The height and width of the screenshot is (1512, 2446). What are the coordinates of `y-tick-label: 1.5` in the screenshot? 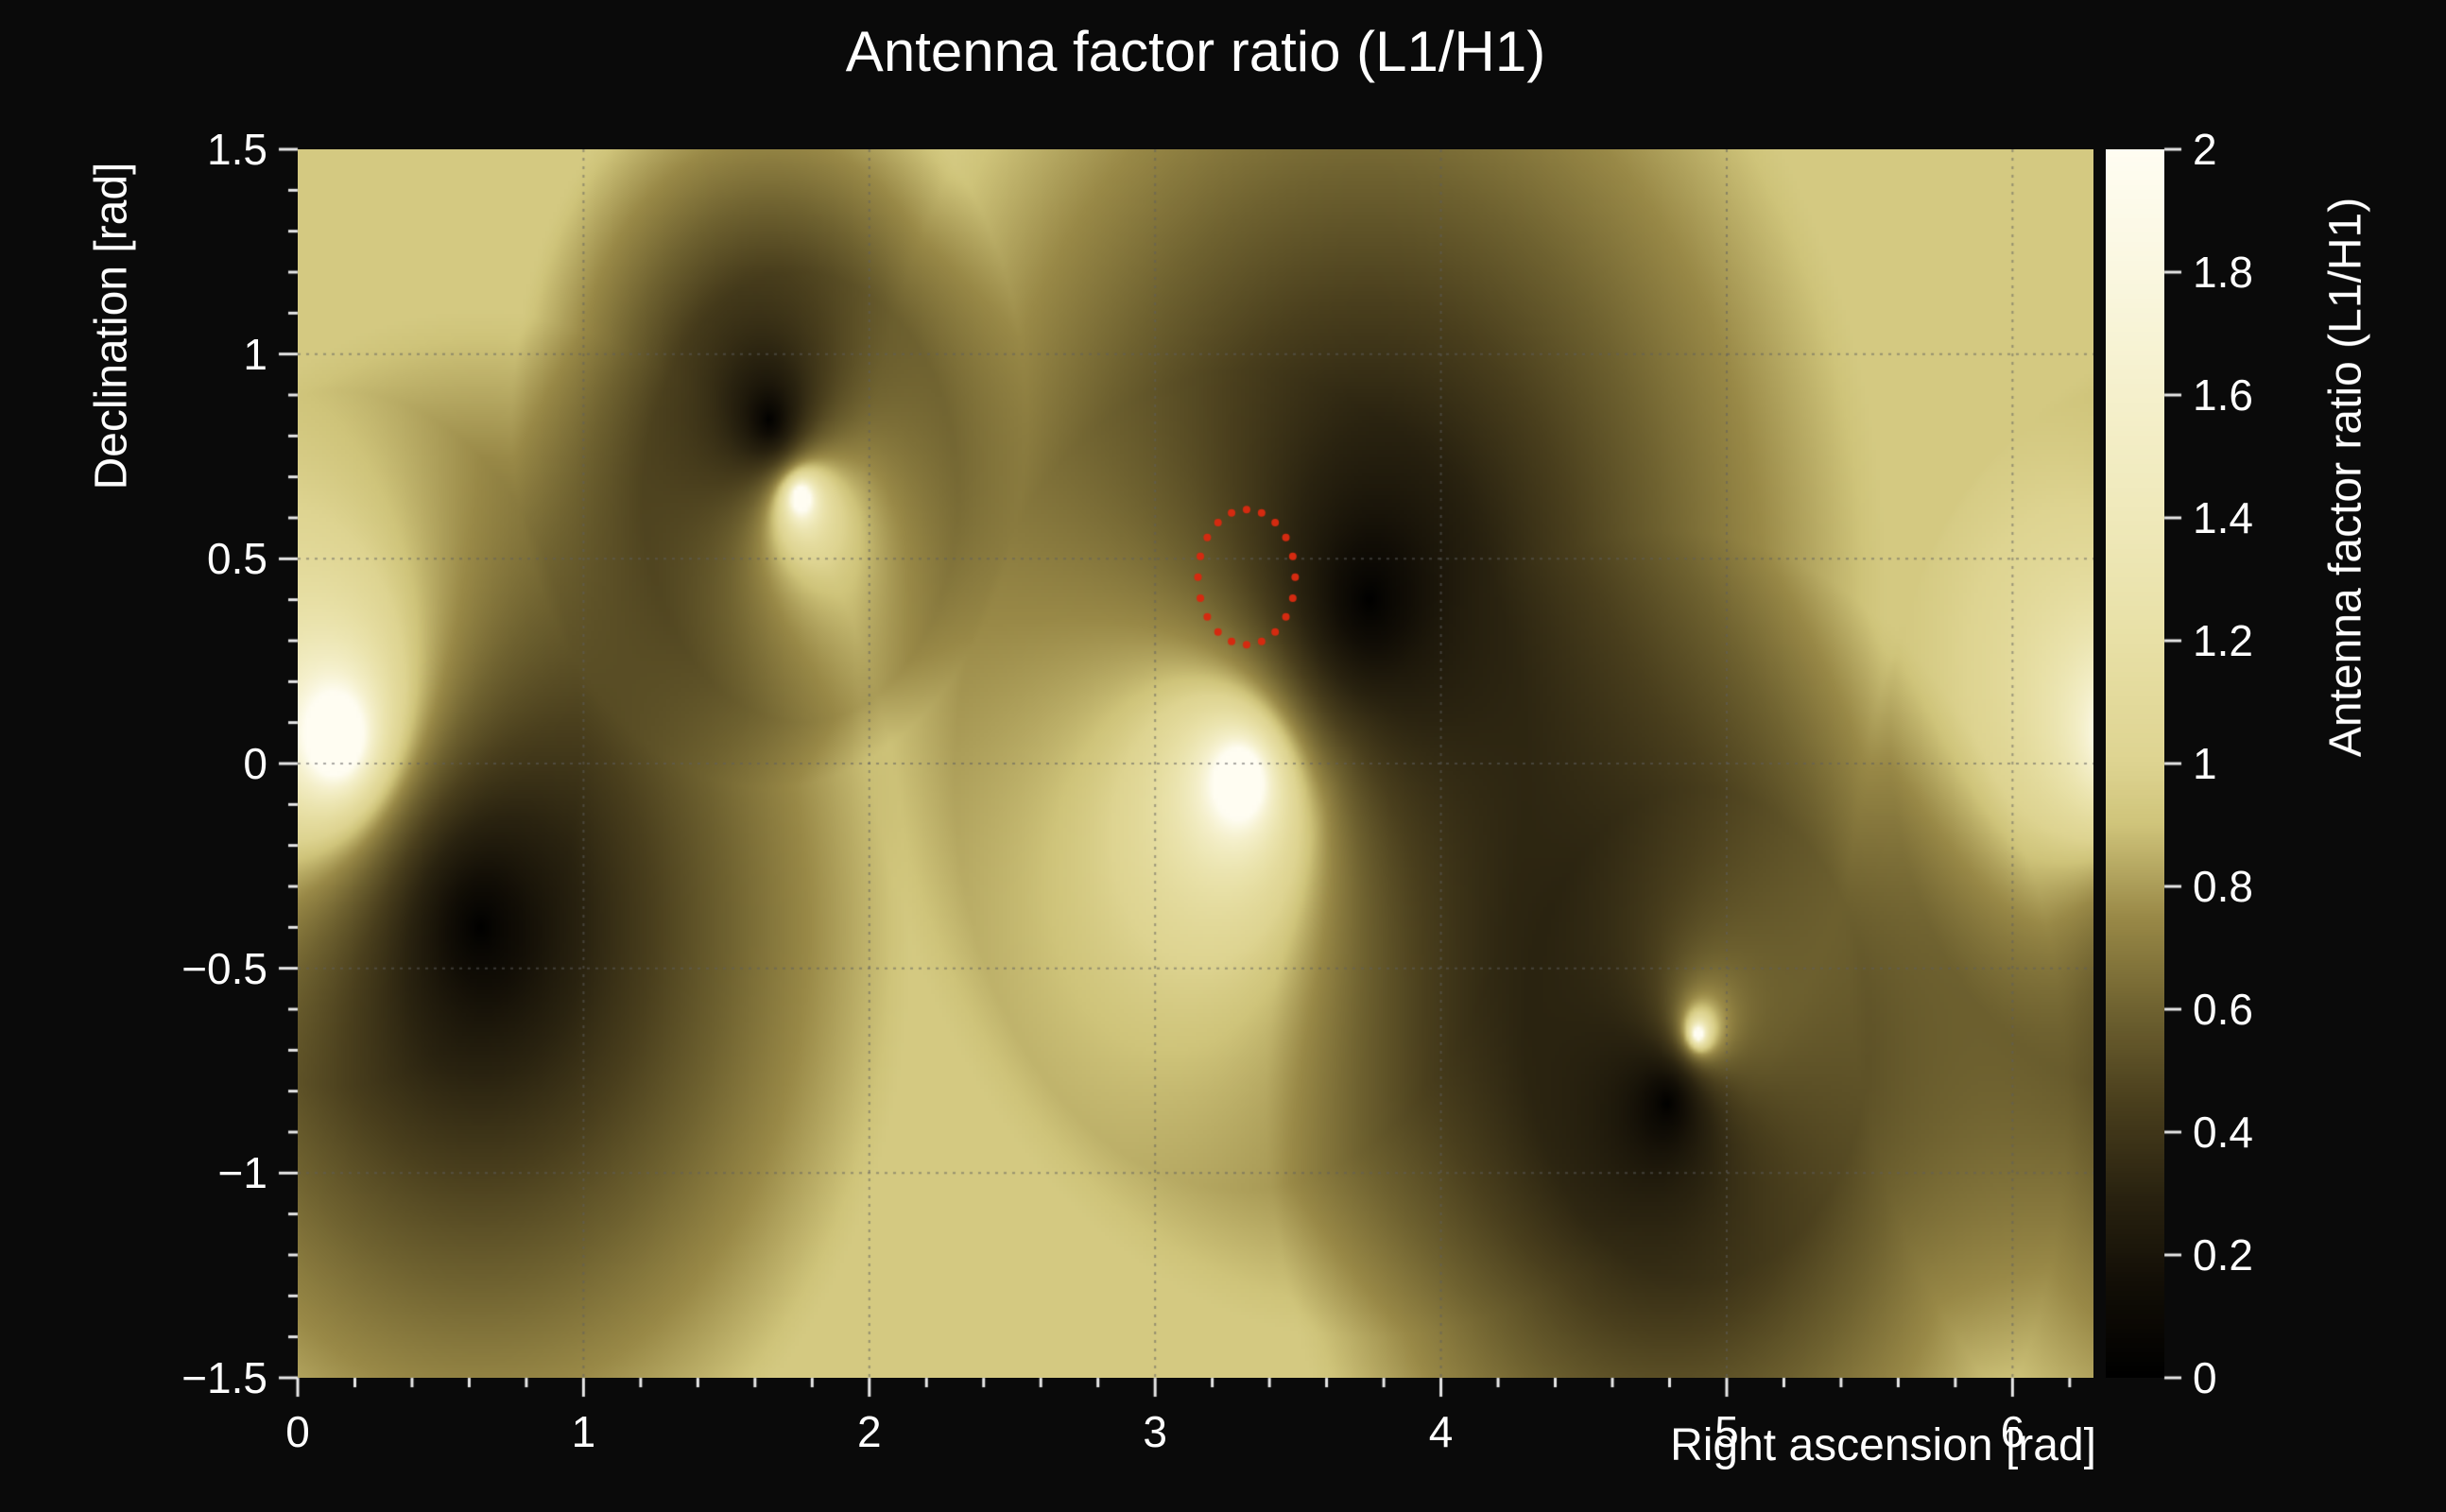 It's located at (237, 149).